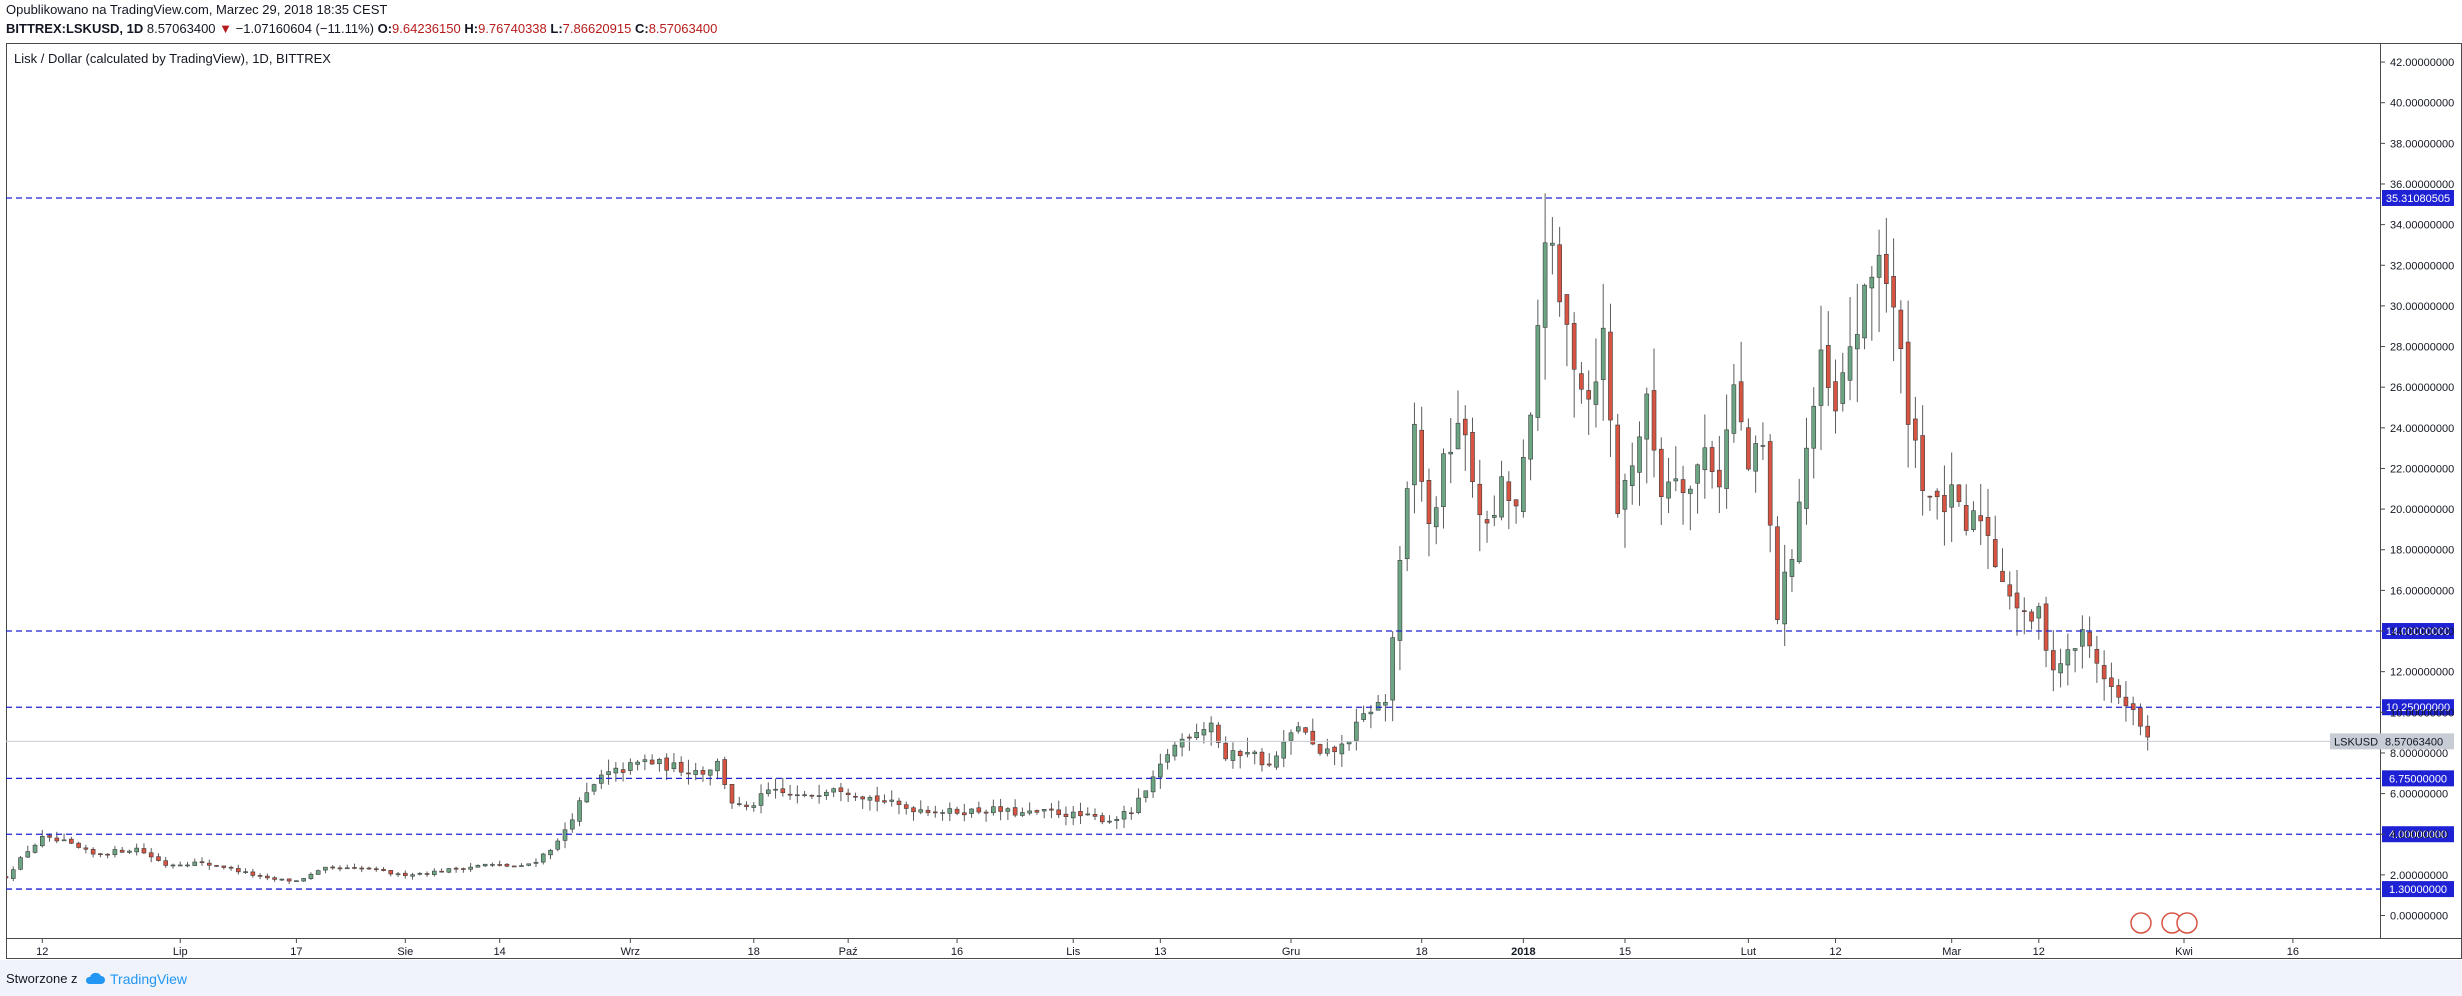 This screenshot has width=2462, height=996. Describe the element at coordinates (2422, 632) in the screenshot. I see `y-tick-label: 14.00000000` at that location.